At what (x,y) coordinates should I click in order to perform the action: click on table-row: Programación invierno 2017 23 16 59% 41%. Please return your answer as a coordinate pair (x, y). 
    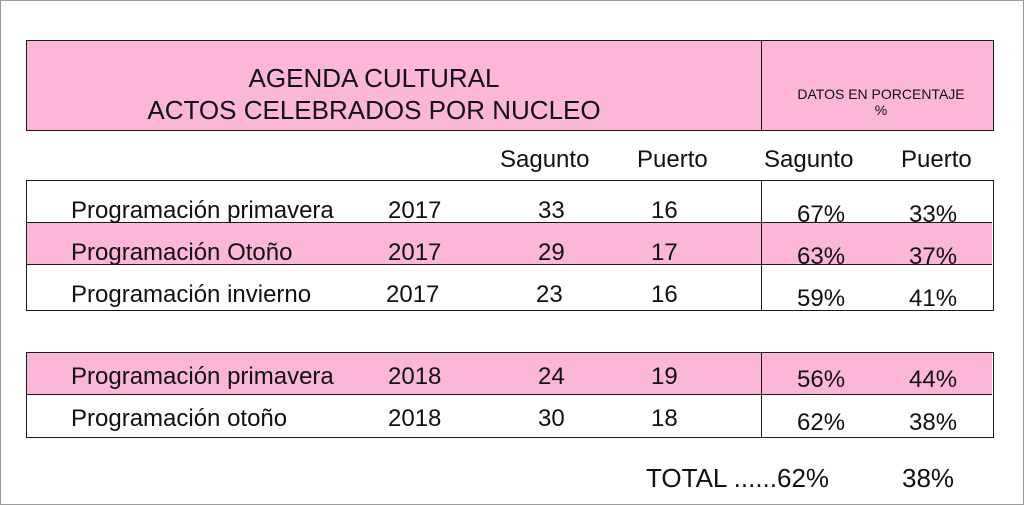
    Looking at the image, I should click on (509, 289).